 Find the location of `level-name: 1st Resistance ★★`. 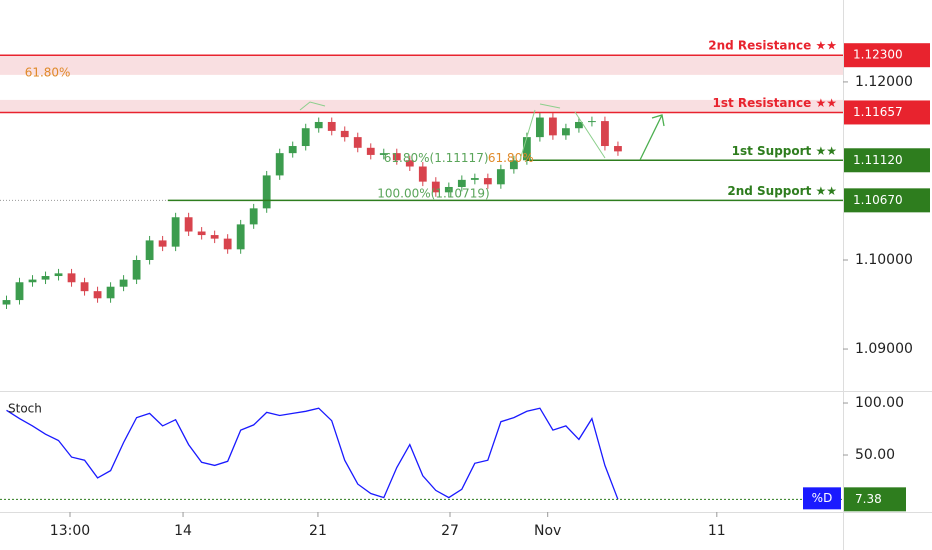

level-name: 1st Resistance ★★ is located at coordinates (774, 103).